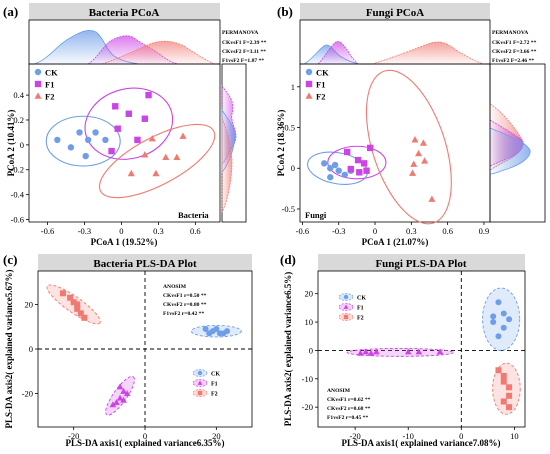 The width and height of the screenshot is (550, 454). What do you see at coordinates (281, 143) in the screenshot?
I see `y-axis-title: PCoA 2 (18.36%)` at bounding box center [281, 143].